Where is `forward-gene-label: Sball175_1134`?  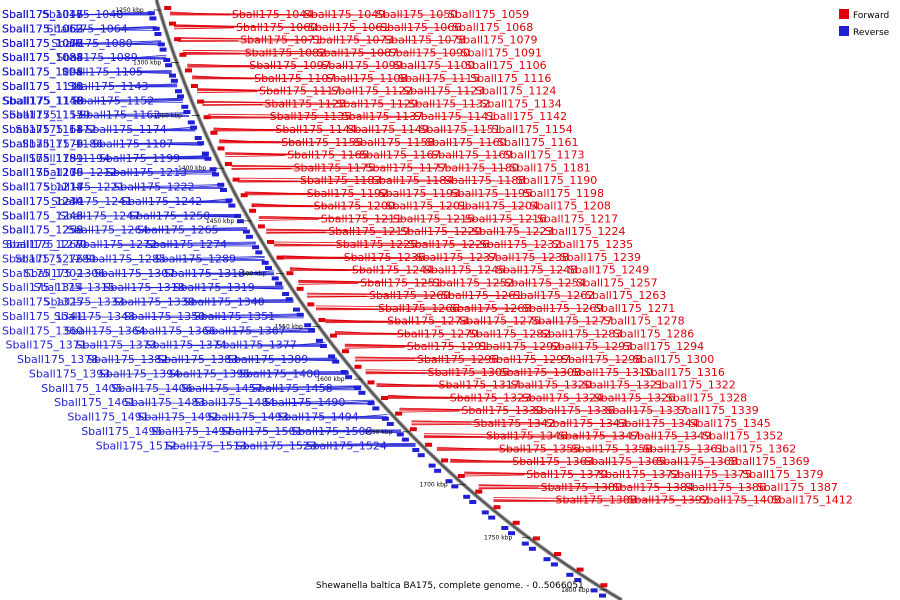
forward-gene-label: Sball175_1134 is located at coordinates (520, 103).